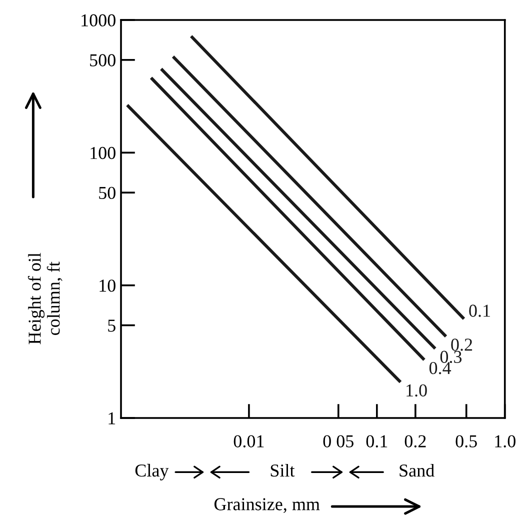  Describe the element at coordinates (112, 326) in the screenshot. I see `y-tick-label: 5` at that location.